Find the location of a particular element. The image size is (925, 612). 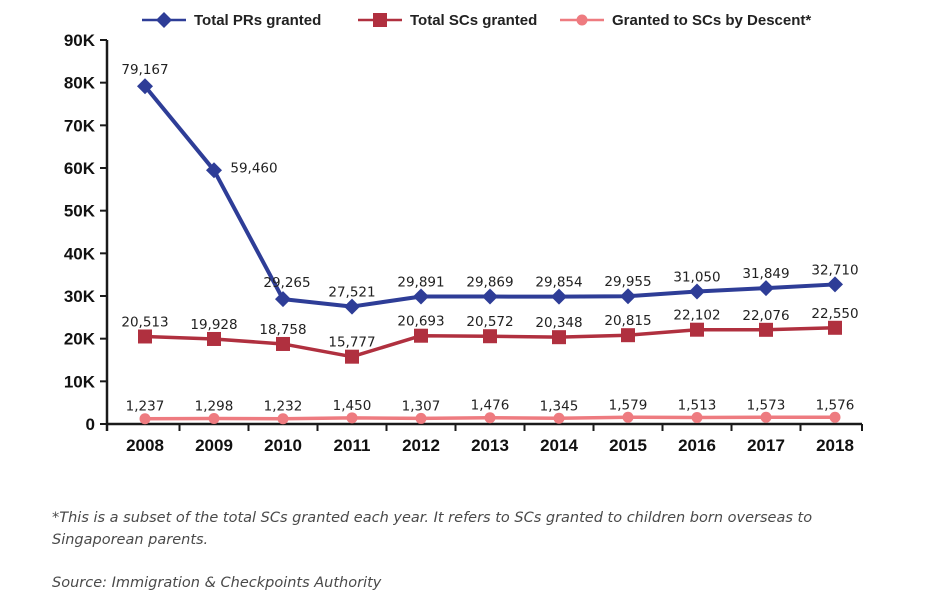

legend-item-total-scs-granted: Total SCs granted is located at coordinates (447, 20).